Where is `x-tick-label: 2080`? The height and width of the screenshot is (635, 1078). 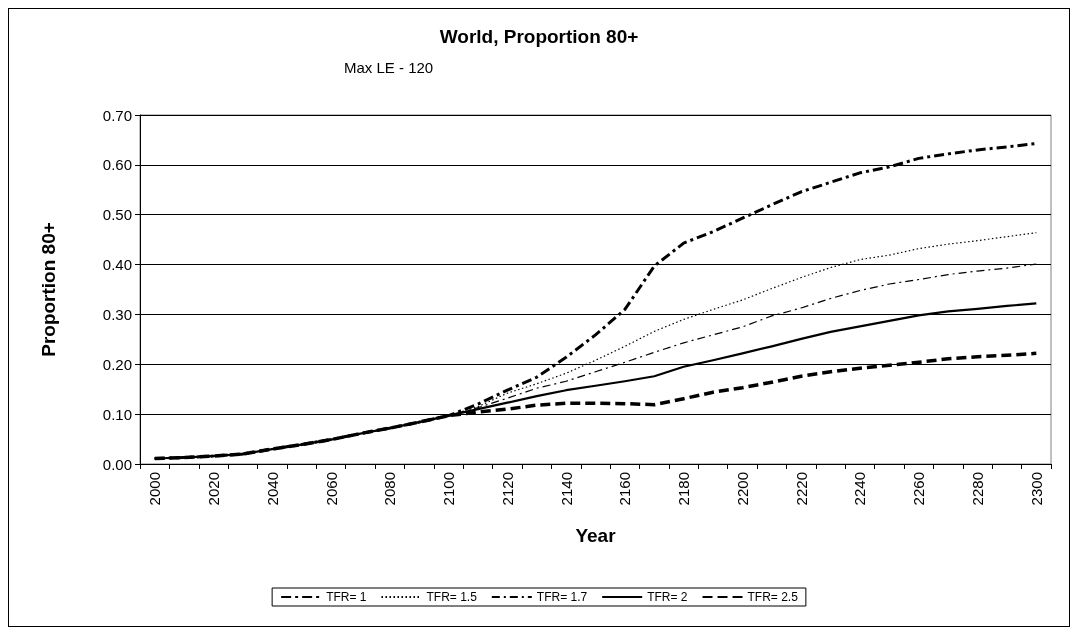 x-tick-label: 2080 is located at coordinates (390, 489).